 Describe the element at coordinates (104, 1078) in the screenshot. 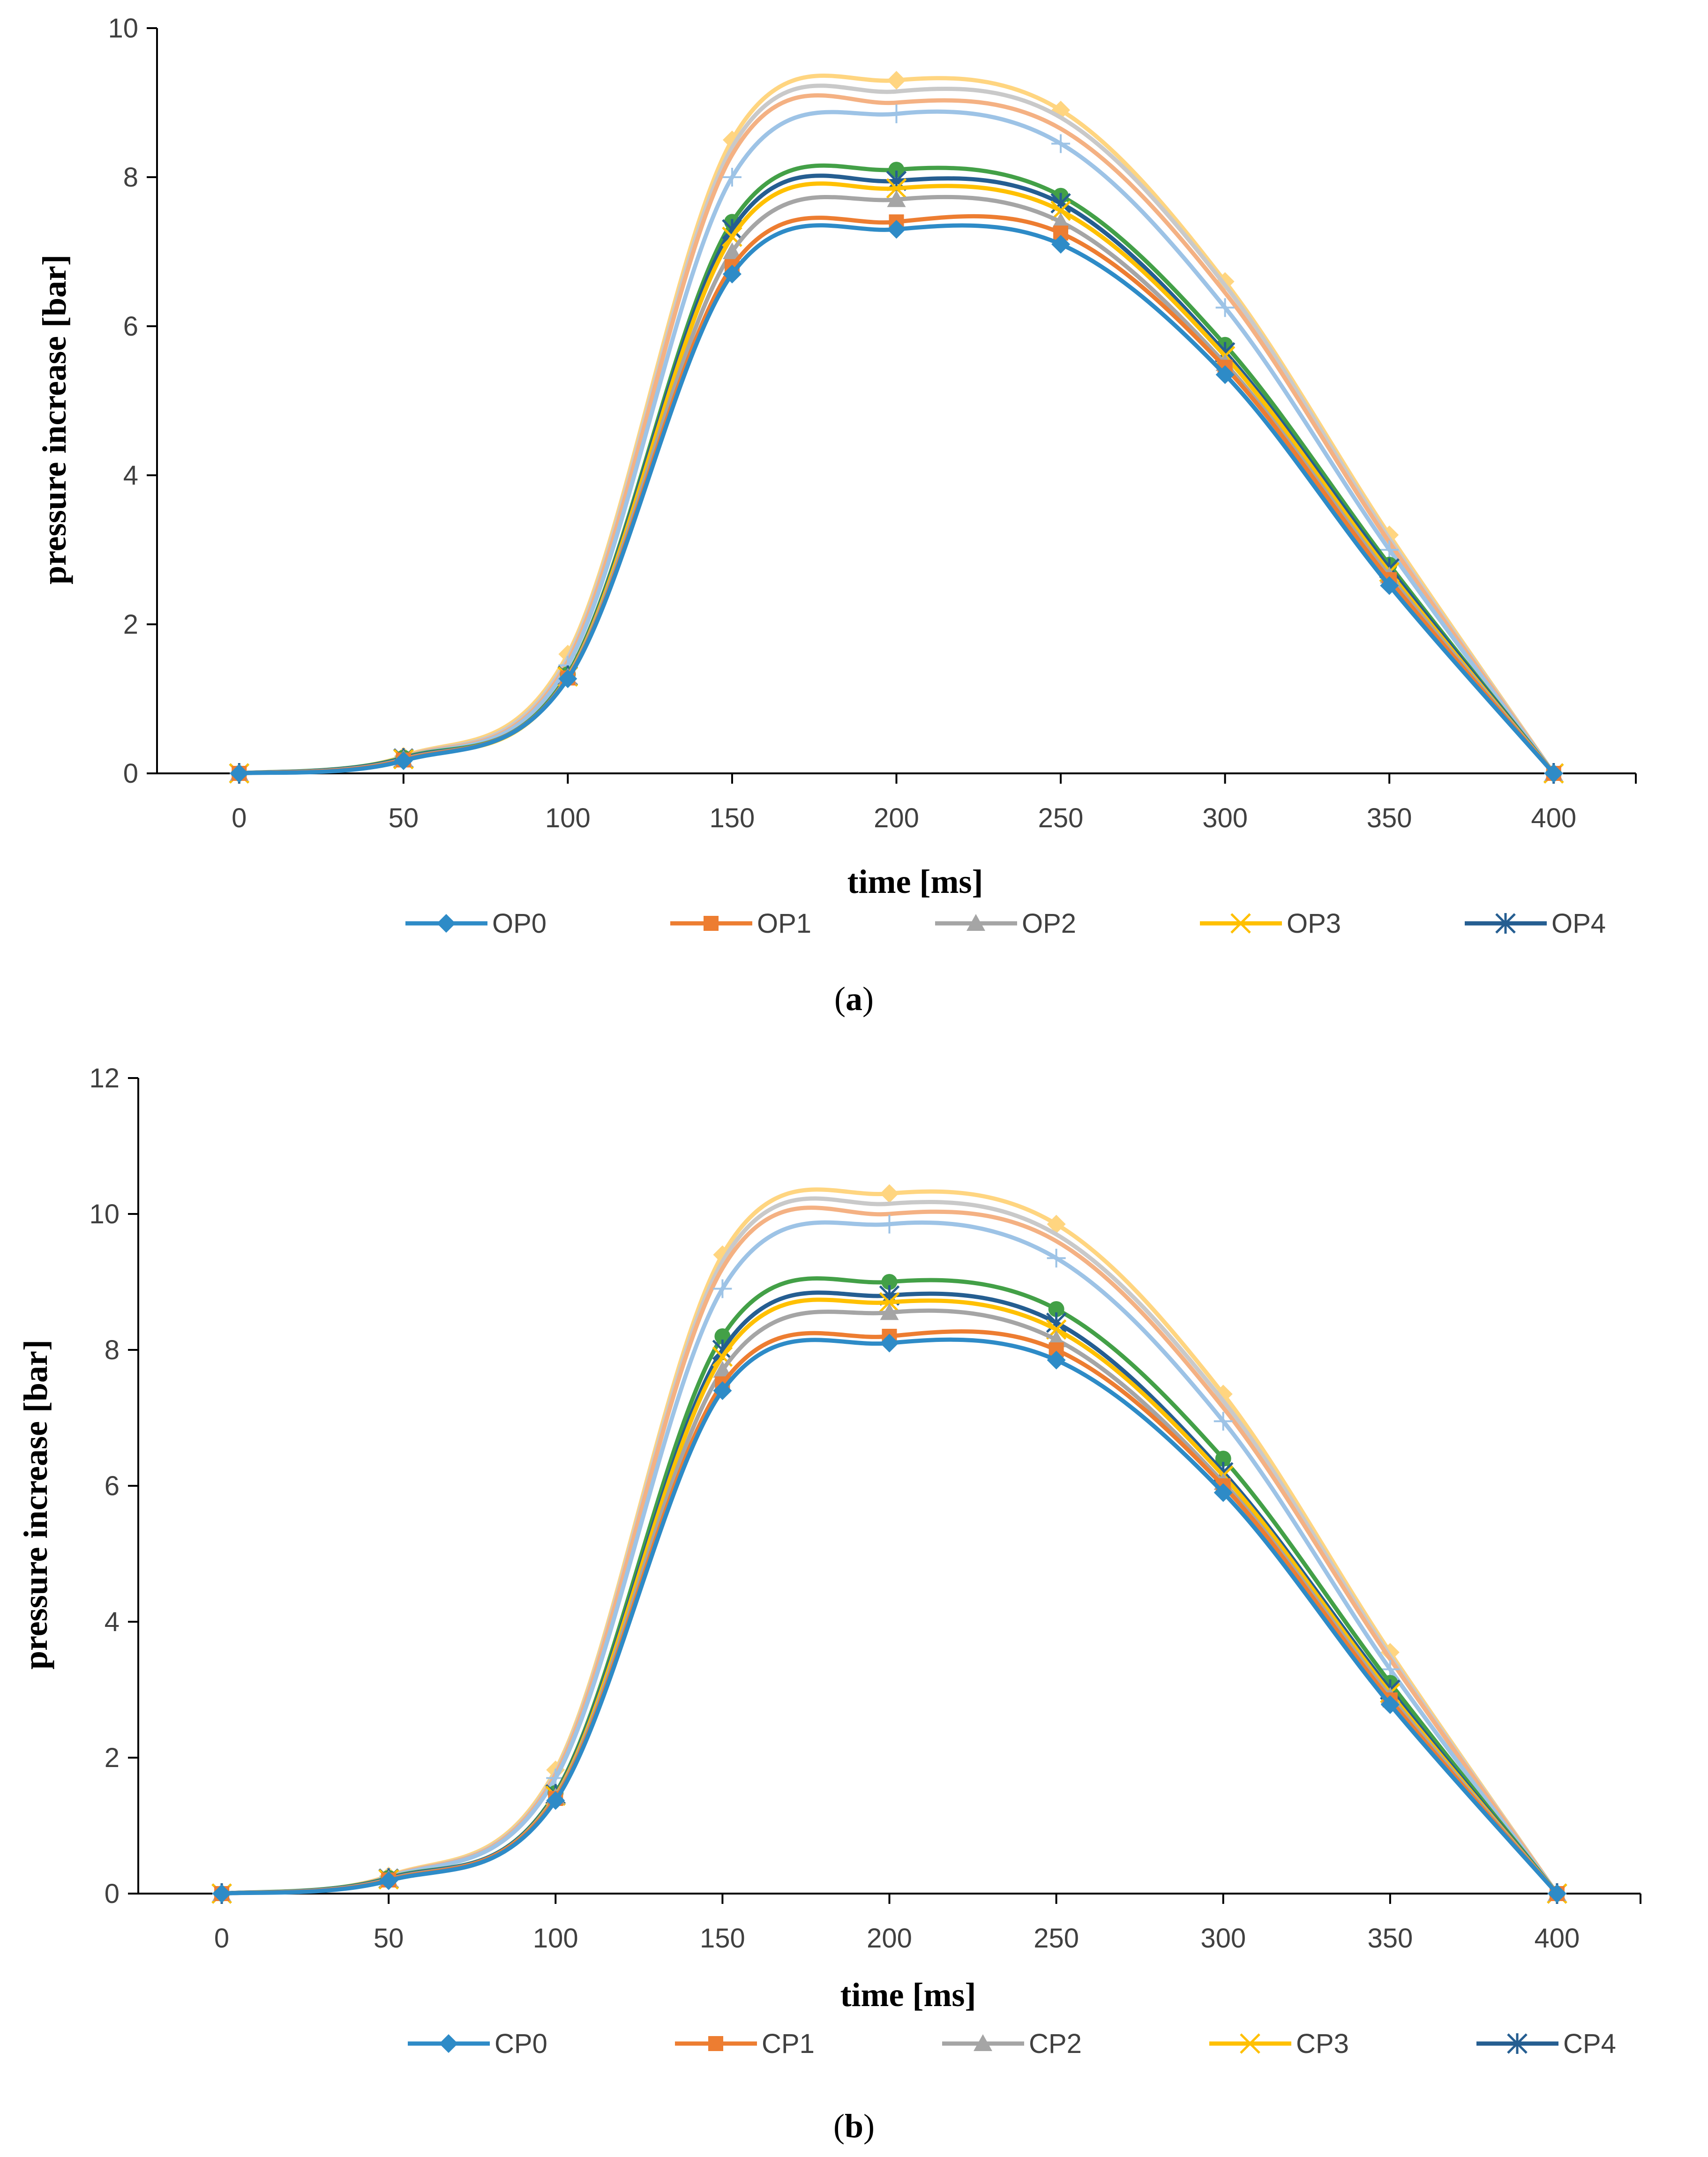

I see `y-tick-label: 12` at that location.